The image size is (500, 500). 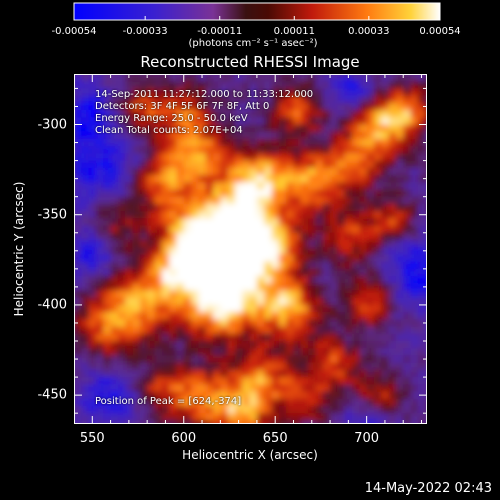 I want to click on colorbar-gradient, so click(x=257, y=11).